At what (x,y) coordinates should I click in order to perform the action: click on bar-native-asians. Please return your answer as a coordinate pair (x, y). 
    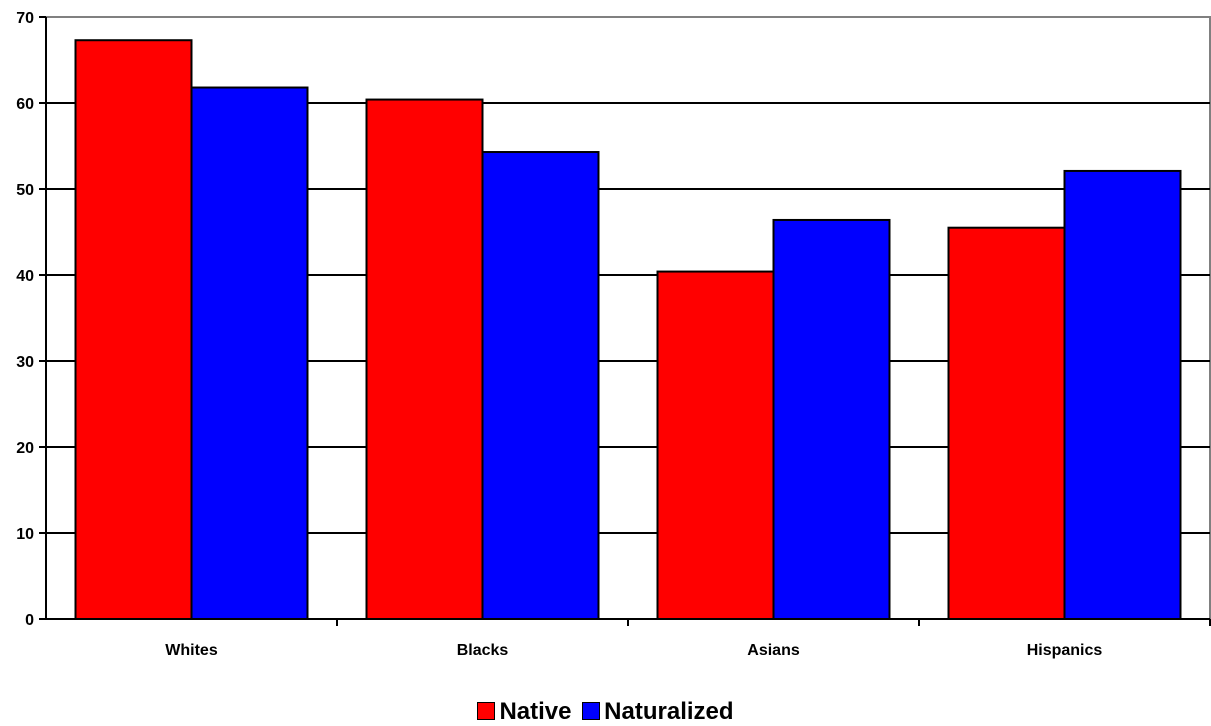
    Looking at the image, I should click on (715, 445).